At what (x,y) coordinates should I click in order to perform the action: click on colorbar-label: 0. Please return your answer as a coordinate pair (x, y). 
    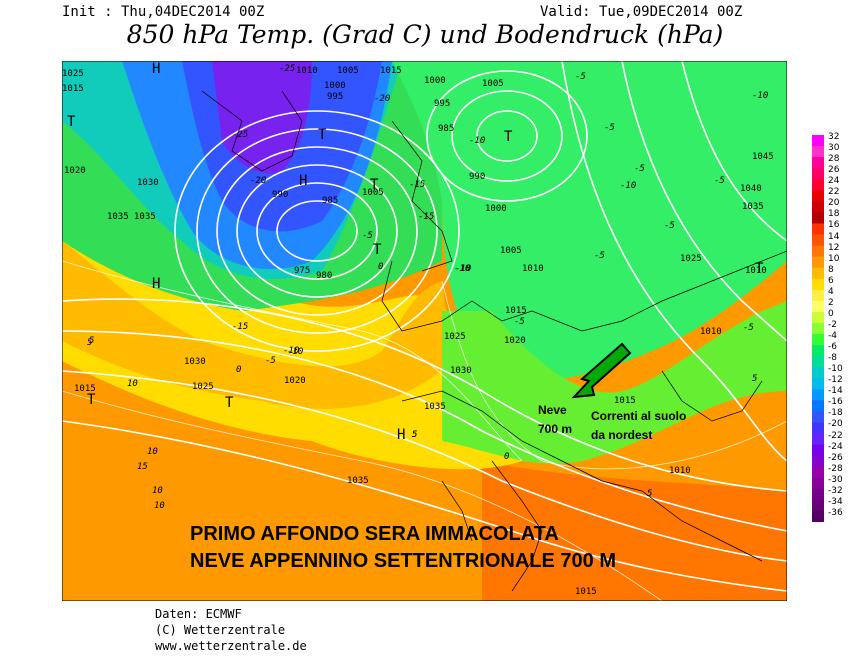
    Looking at the image, I should click on (831, 313).